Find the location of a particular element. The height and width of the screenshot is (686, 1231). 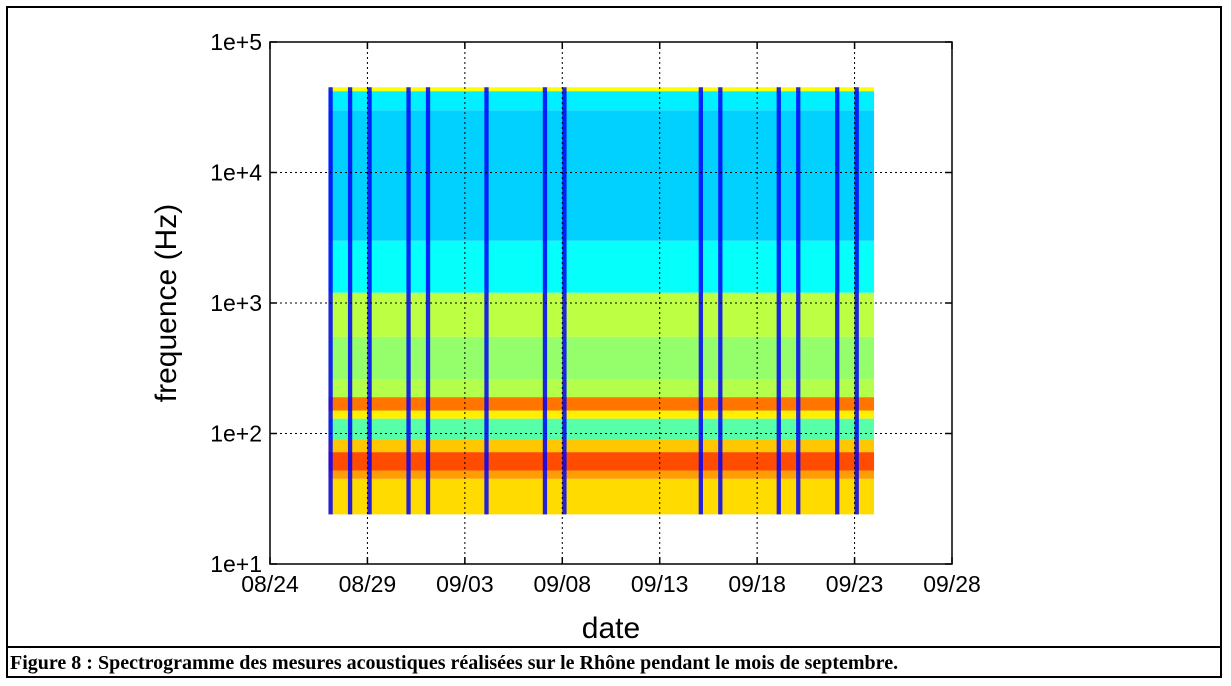

y-tick-label: 1e+4 is located at coordinates (236, 173).